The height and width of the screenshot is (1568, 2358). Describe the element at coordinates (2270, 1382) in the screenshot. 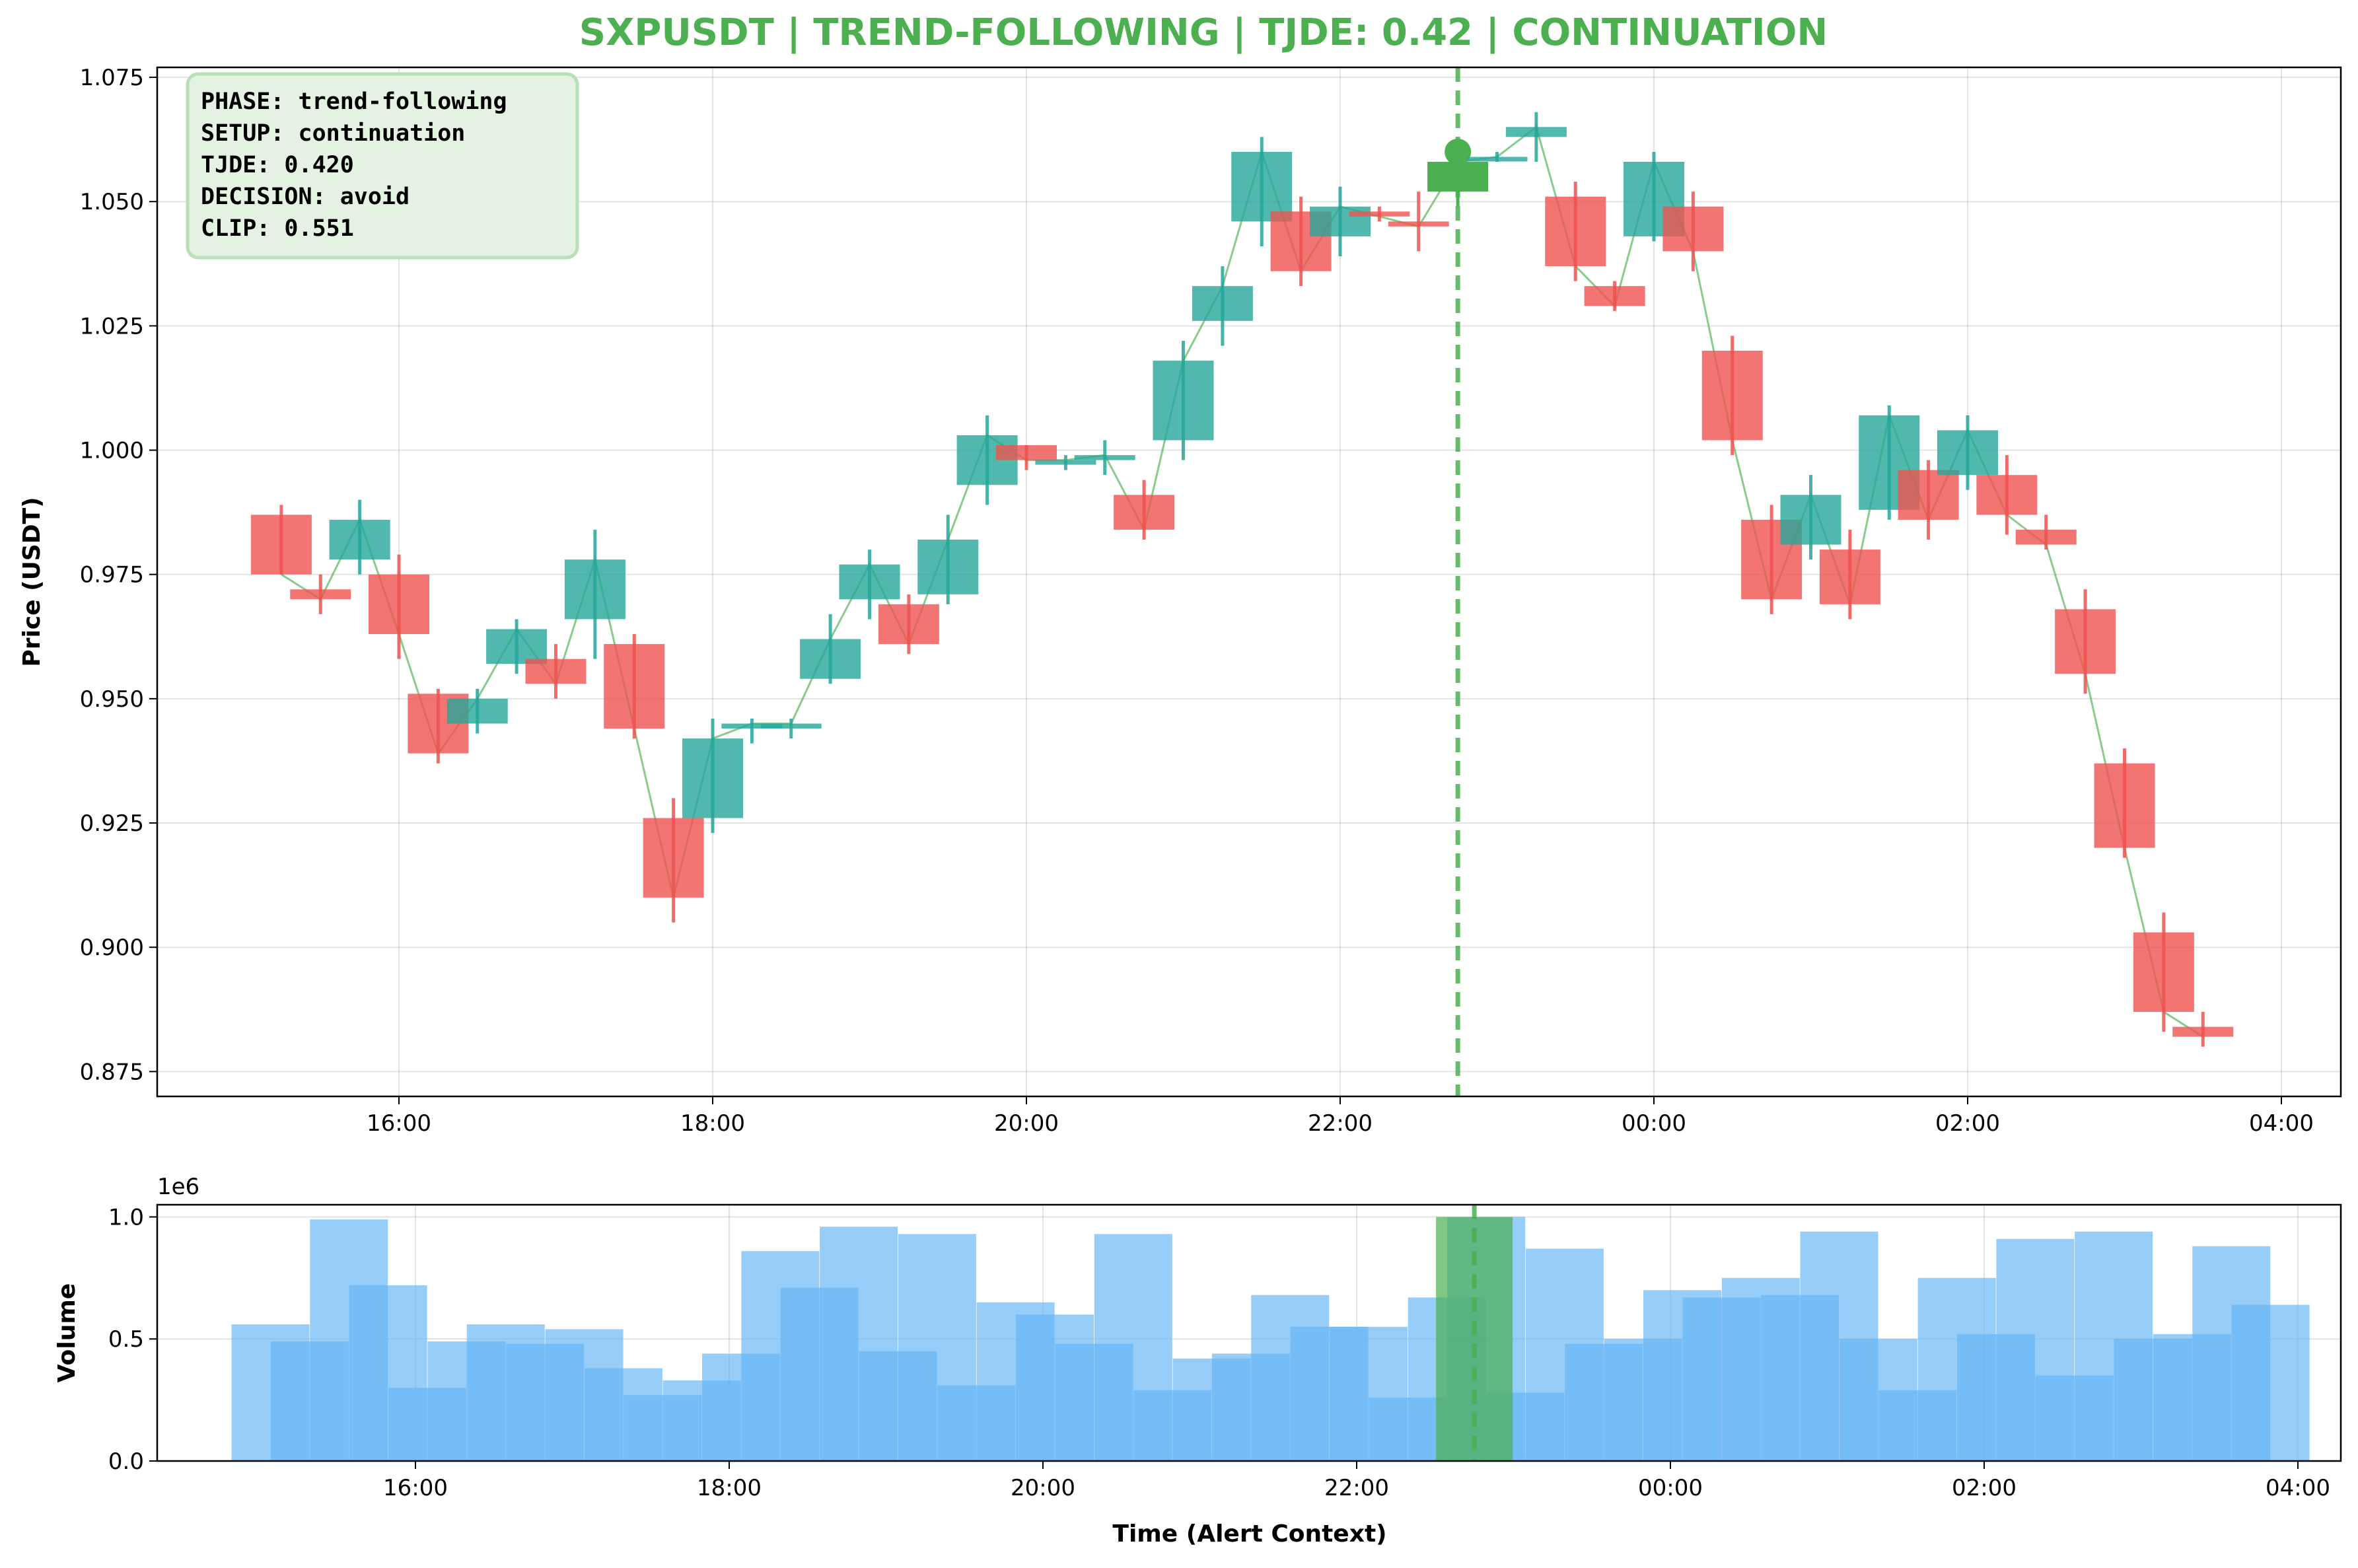

I see `volume-bar` at that location.